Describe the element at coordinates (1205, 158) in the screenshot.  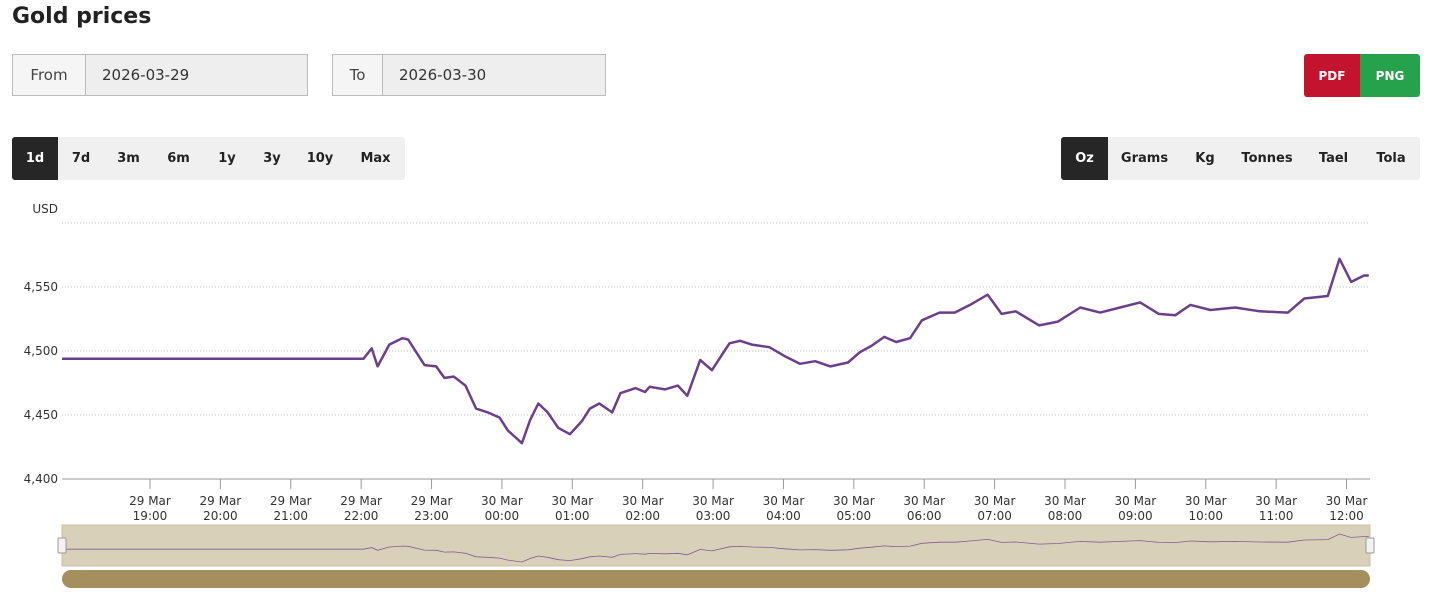
I see `option-button: Kg` at that location.